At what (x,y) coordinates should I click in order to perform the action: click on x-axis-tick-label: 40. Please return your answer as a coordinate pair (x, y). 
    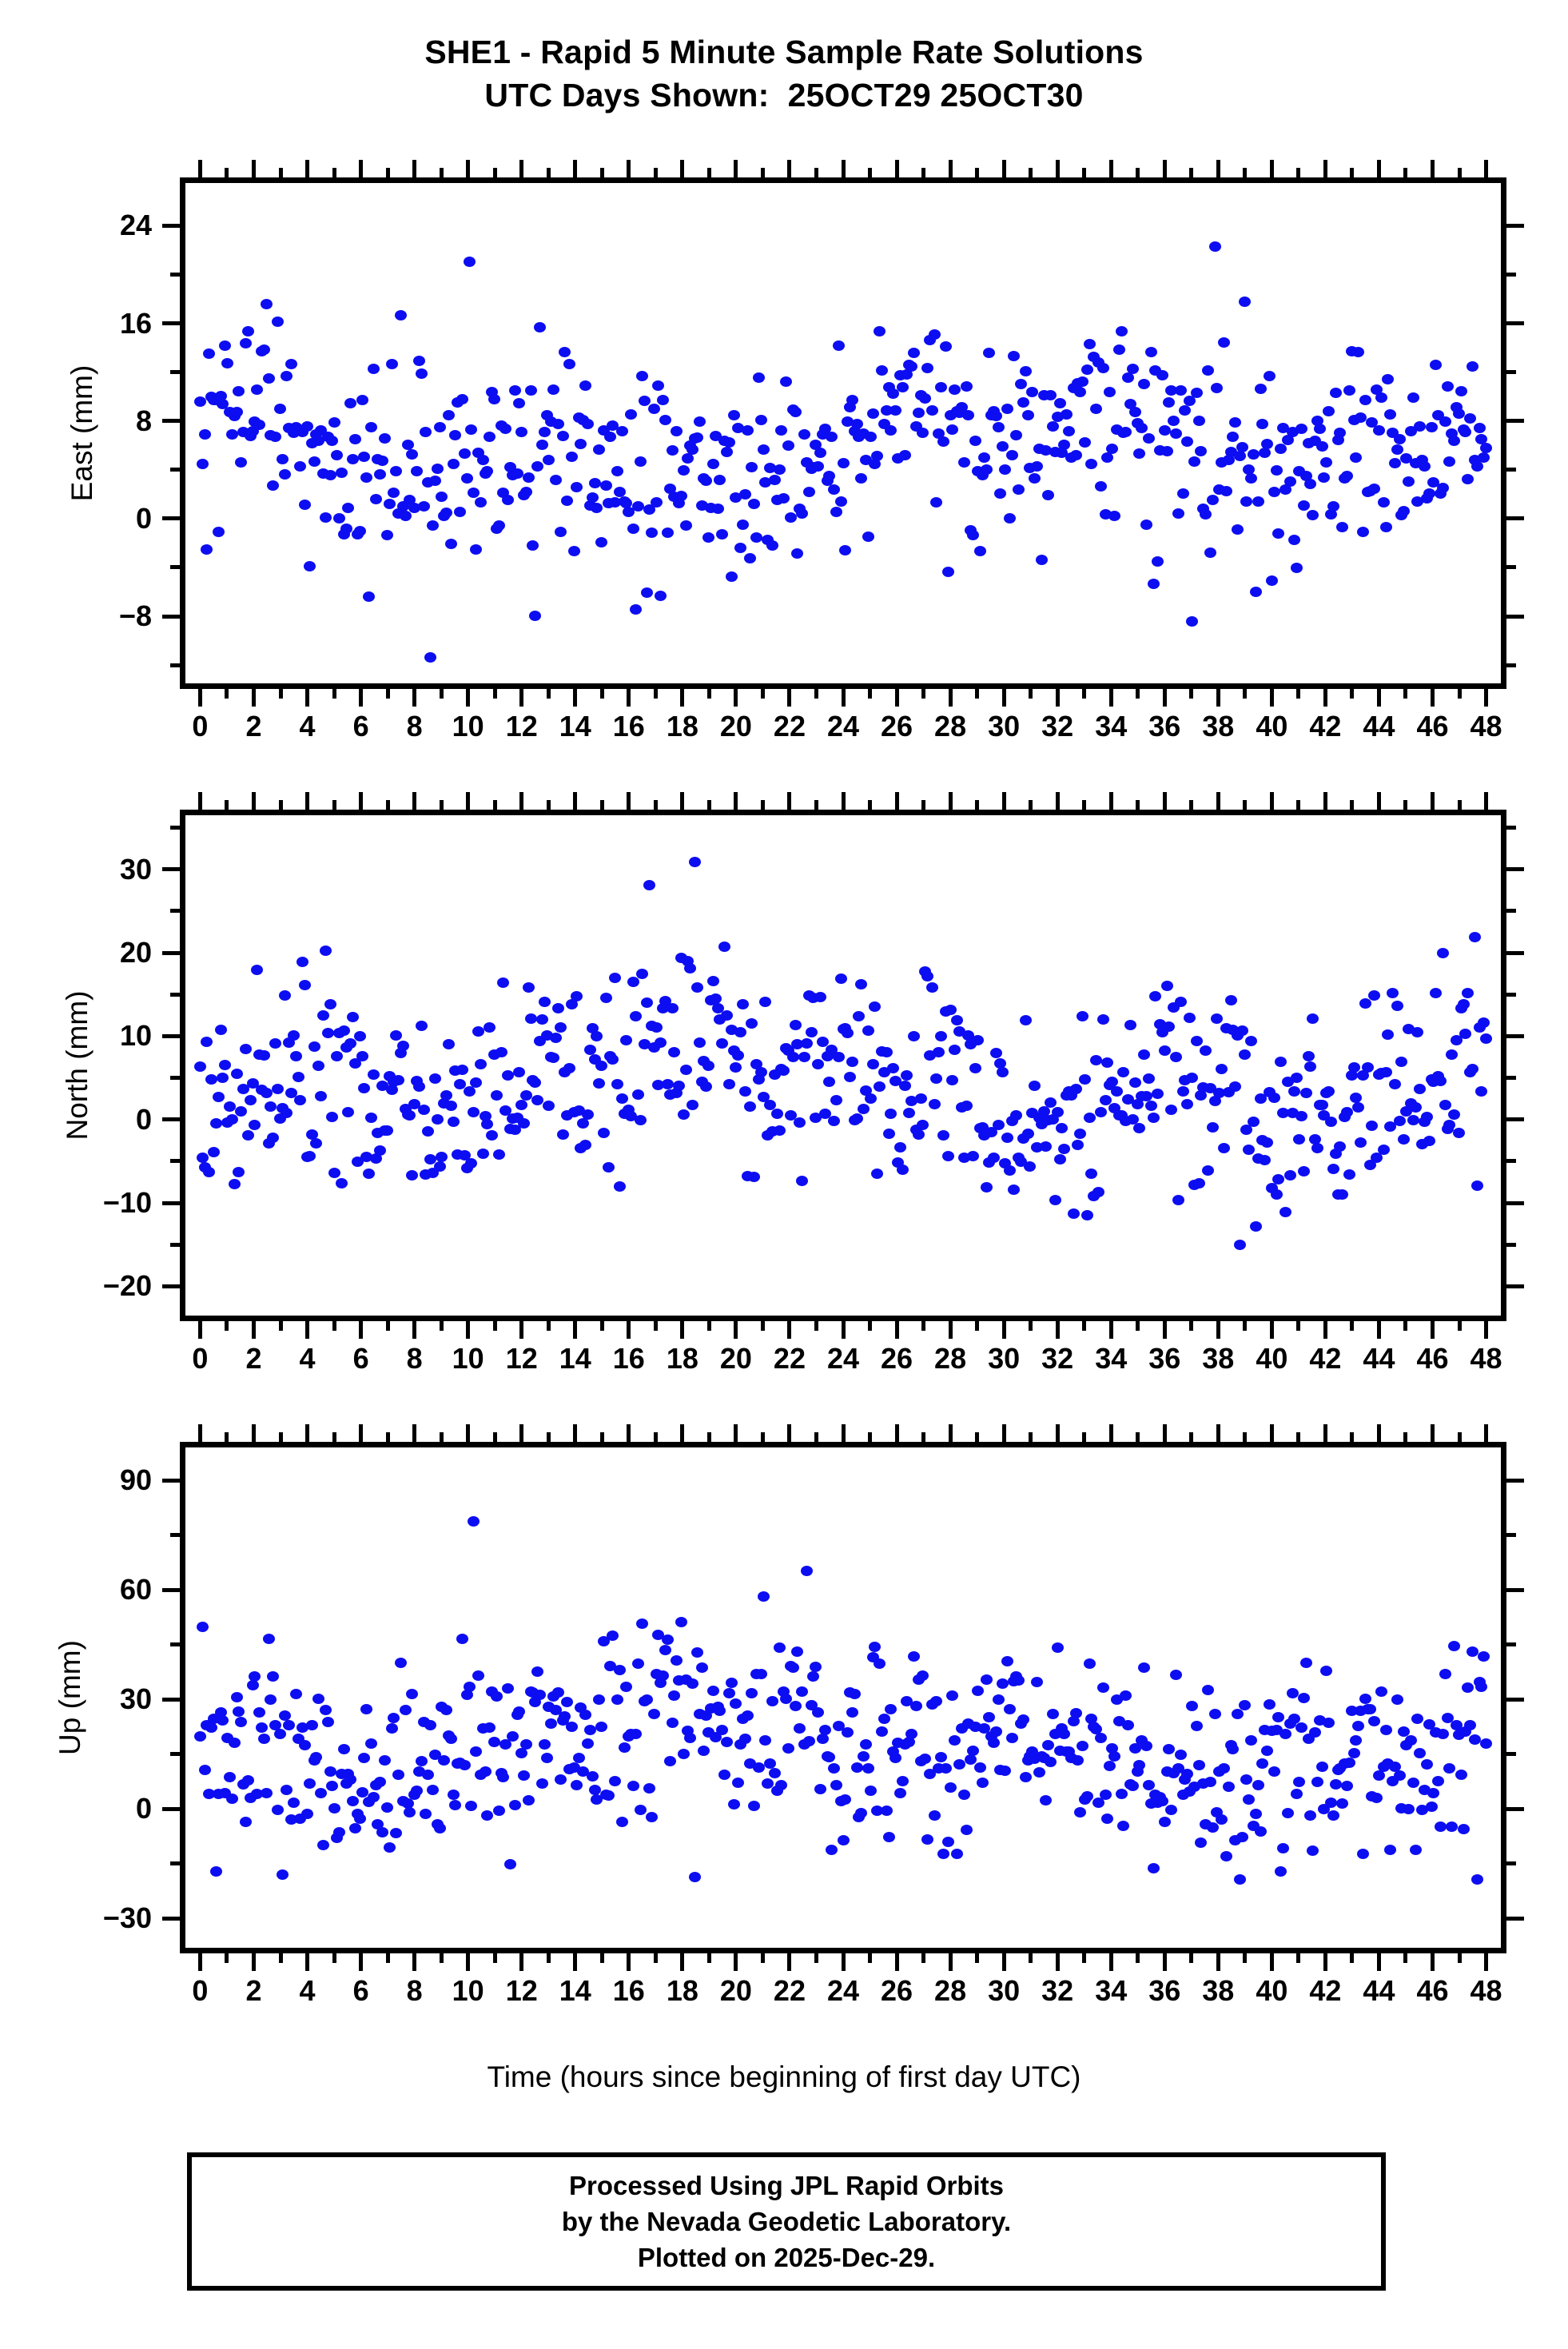
    Looking at the image, I should click on (1272, 1358).